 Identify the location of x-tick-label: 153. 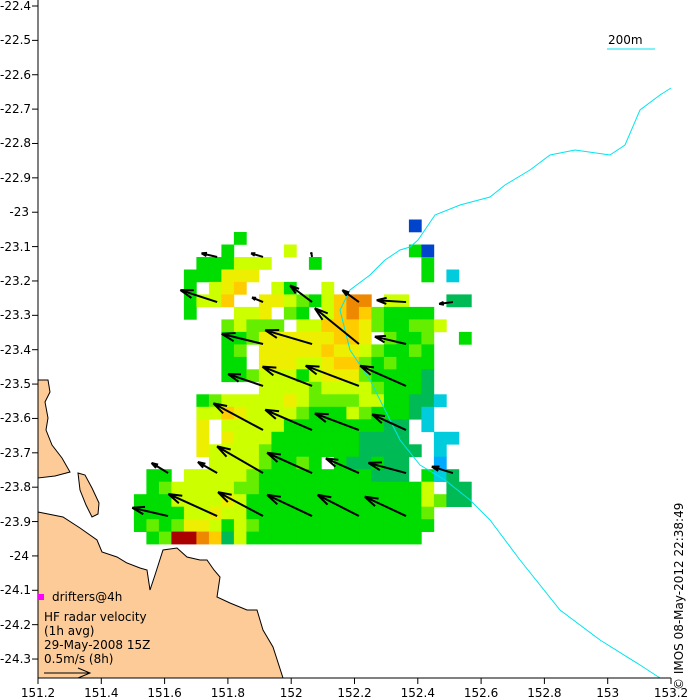
(608, 693).